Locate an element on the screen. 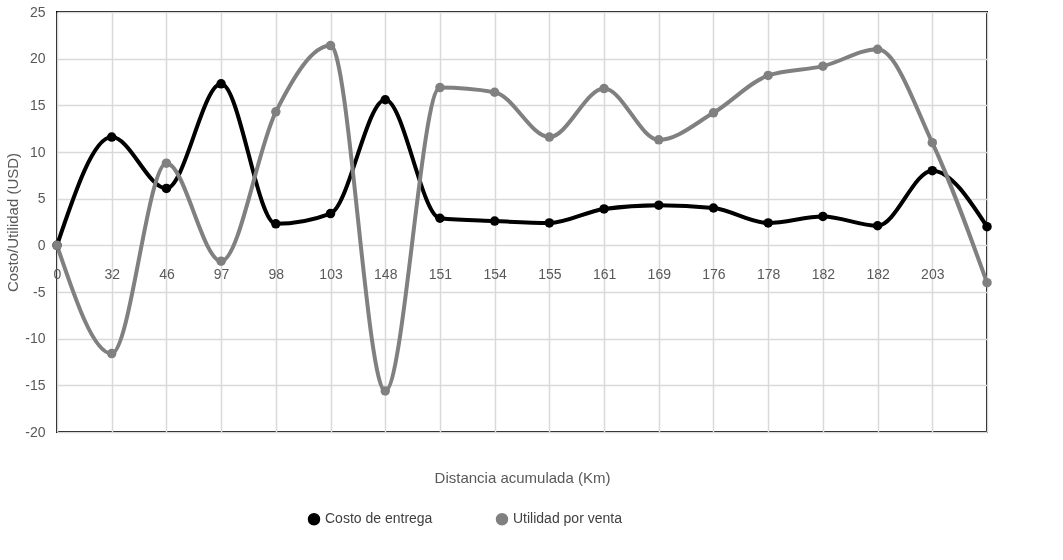 The image size is (1063, 560). x-tick-label: 148 is located at coordinates (386, 273).